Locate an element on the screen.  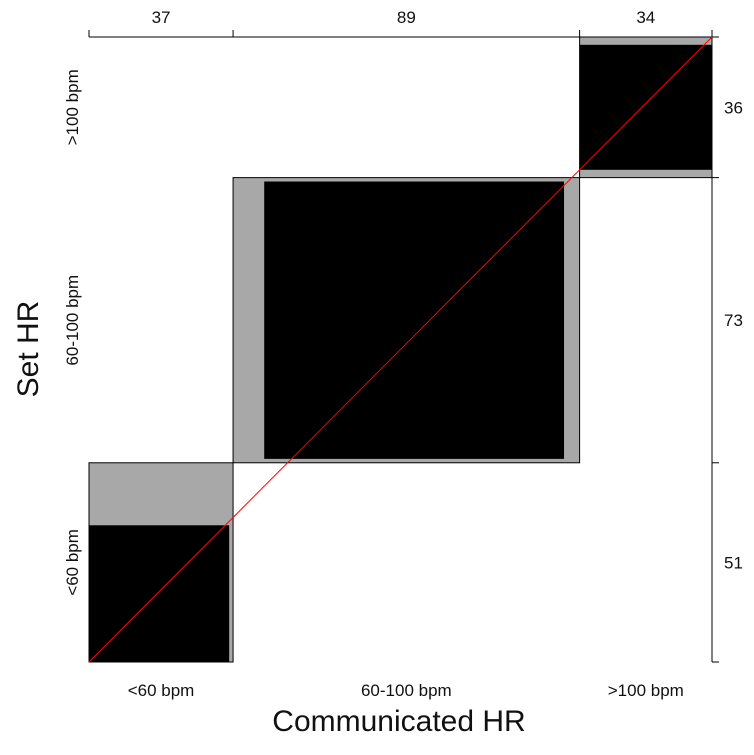
column-total-label: 37 is located at coordinates (161, 17).